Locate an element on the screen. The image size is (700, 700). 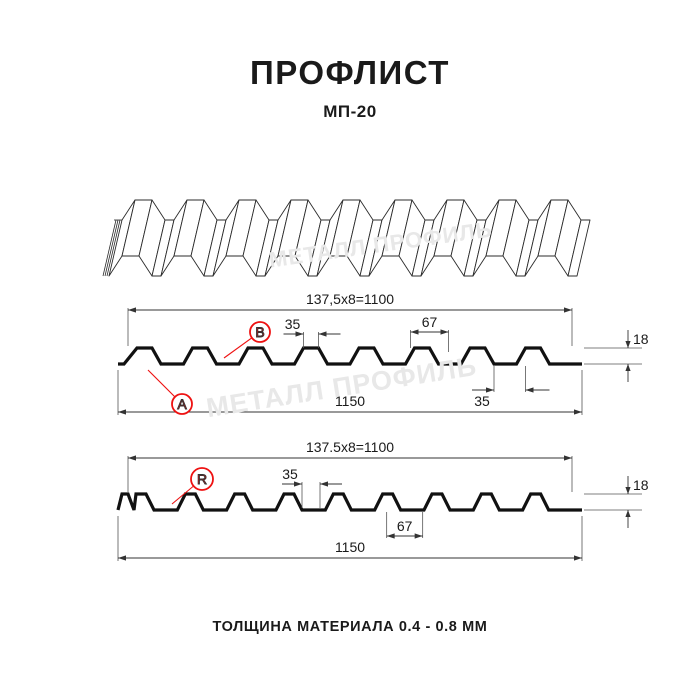
profile-two-svg: R 137.5x8=1100 1150 35 67 18 is located at coordinates (382, 500).